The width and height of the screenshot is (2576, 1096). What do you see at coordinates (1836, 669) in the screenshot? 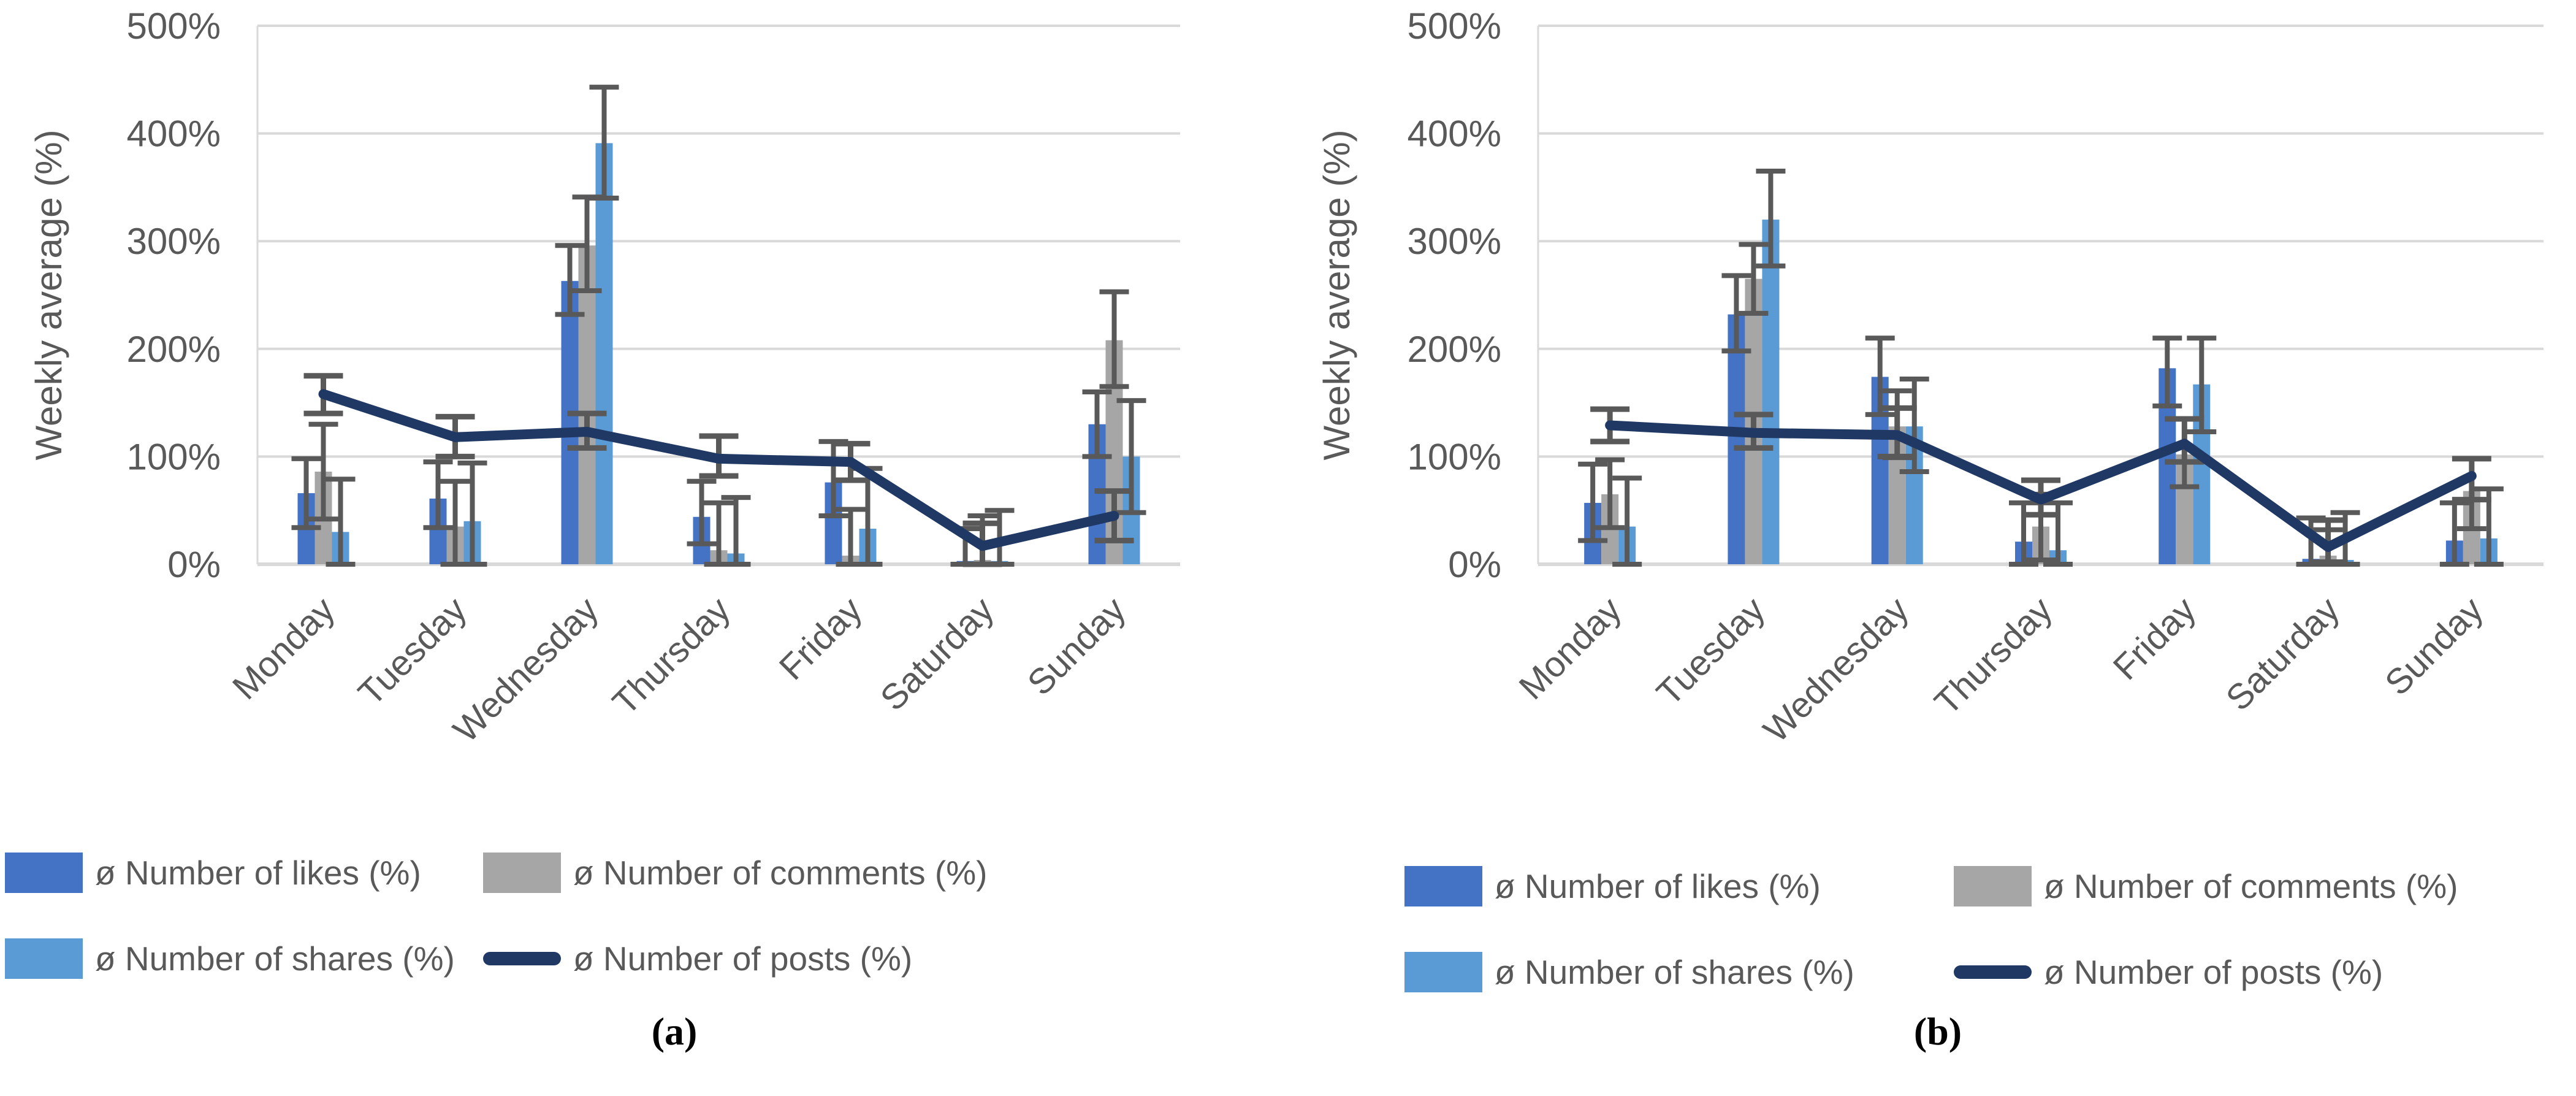
I see `svg-text: Wednesday` at bounding box center [1836, 669].